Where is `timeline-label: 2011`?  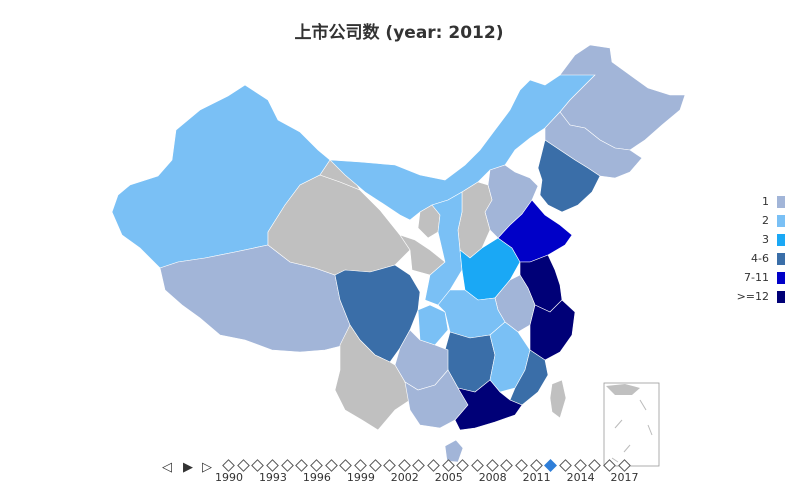 timeline-label: 2011 is located at coordinates (536, 477).